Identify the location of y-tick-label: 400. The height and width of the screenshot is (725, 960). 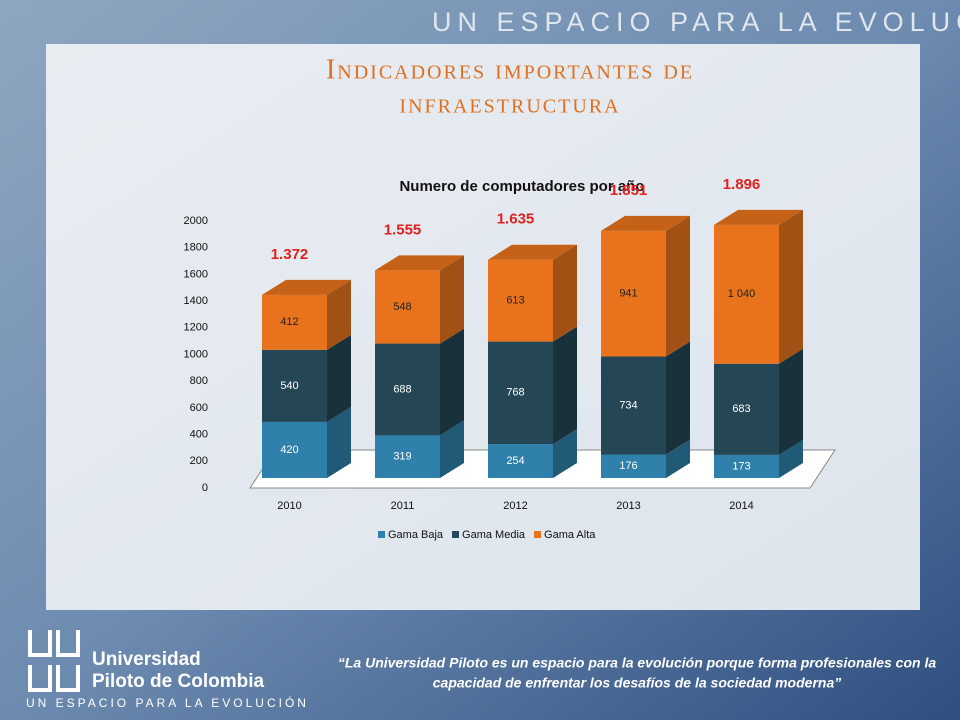
(199, 435).